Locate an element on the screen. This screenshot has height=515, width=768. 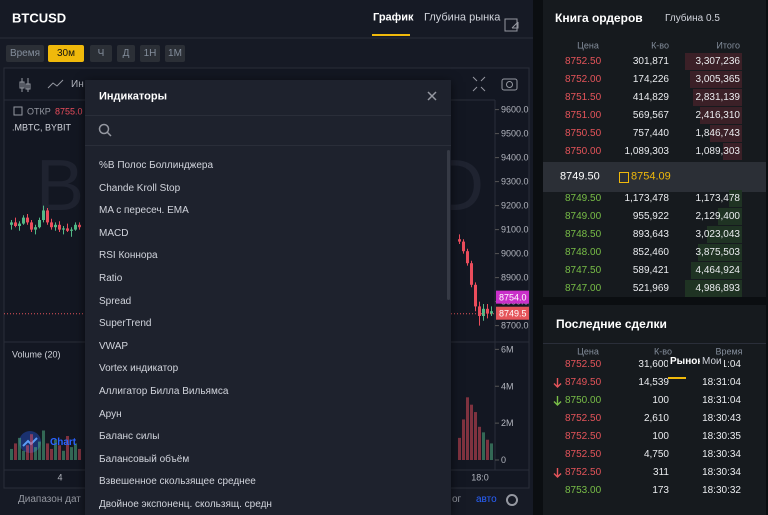
trades-title: Последние сделки is located at coordinates (611, 324).